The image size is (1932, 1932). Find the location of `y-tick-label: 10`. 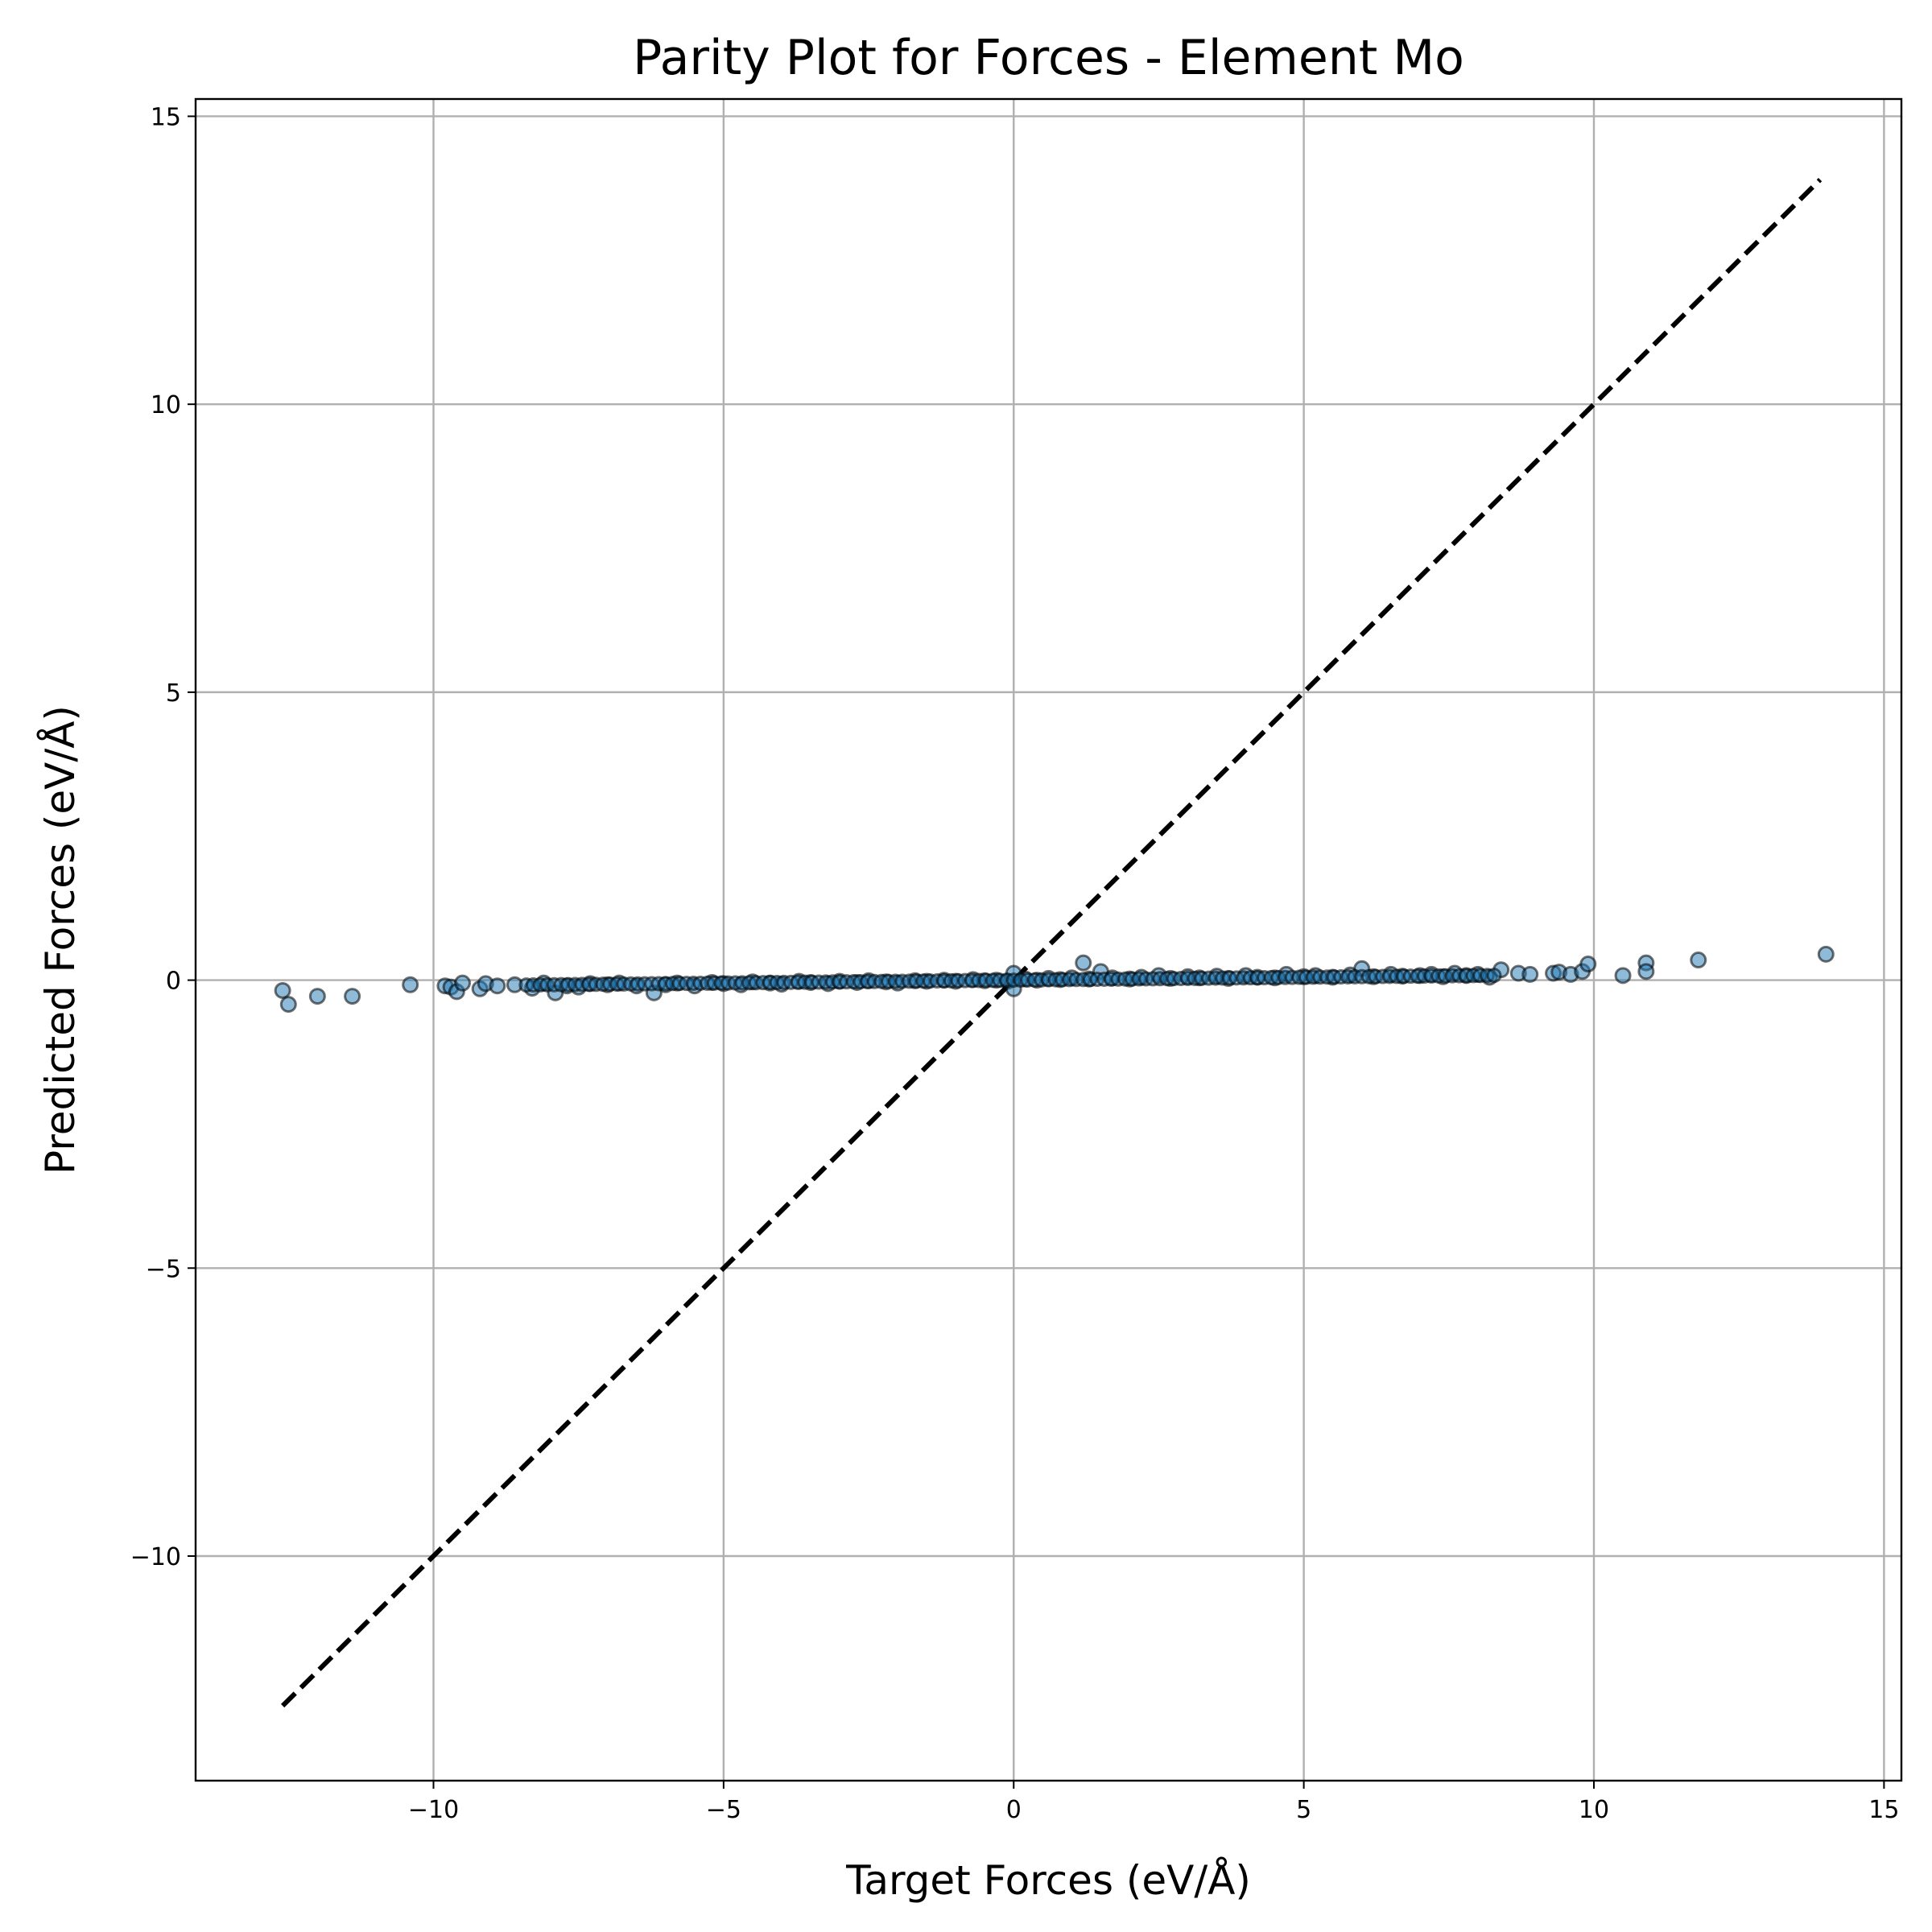

y-tick-label: 10 is located at coordinates (166, 405).